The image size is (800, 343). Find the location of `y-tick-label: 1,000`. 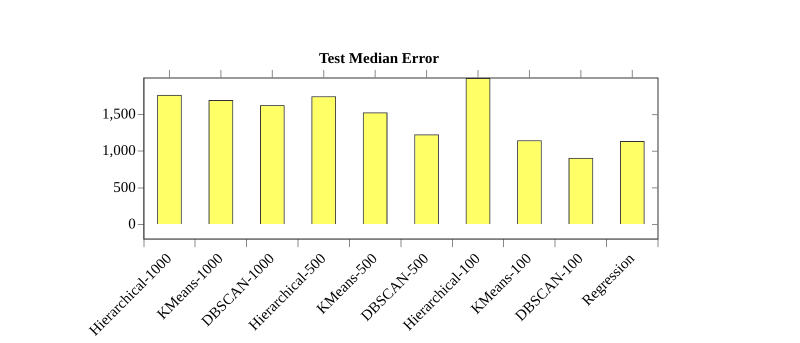

y-tick-label: 1,000 is located at coordinates (119, 151).